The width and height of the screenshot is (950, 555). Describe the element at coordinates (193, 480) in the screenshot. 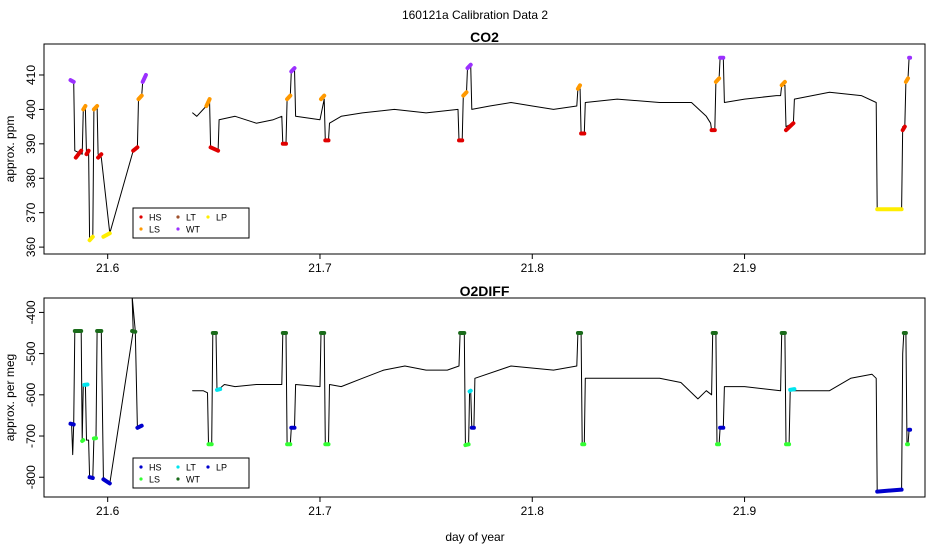

I see `o2-legend-label-wt: WT` at that location.